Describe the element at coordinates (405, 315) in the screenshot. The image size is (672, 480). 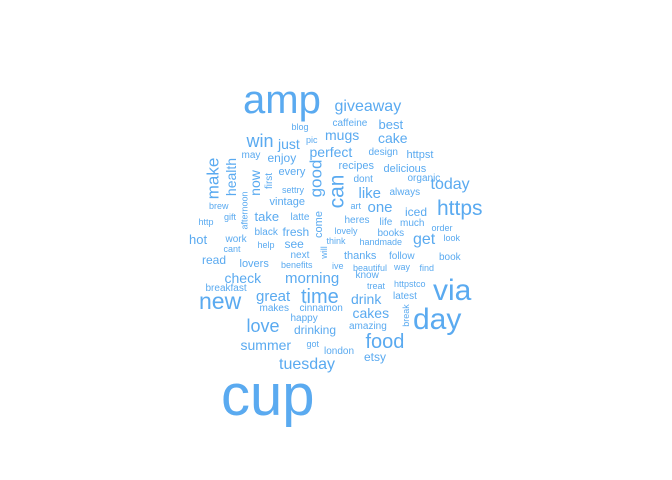
I see `word-break: break` at that location.